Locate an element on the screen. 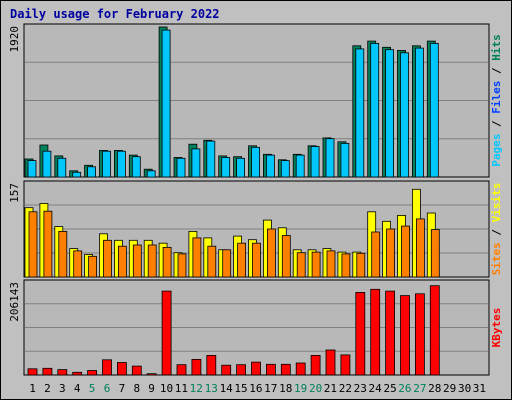 The width and height of the screenshot is (512, 400). x-tick-13: 13 is located at coordinates (211, 388).